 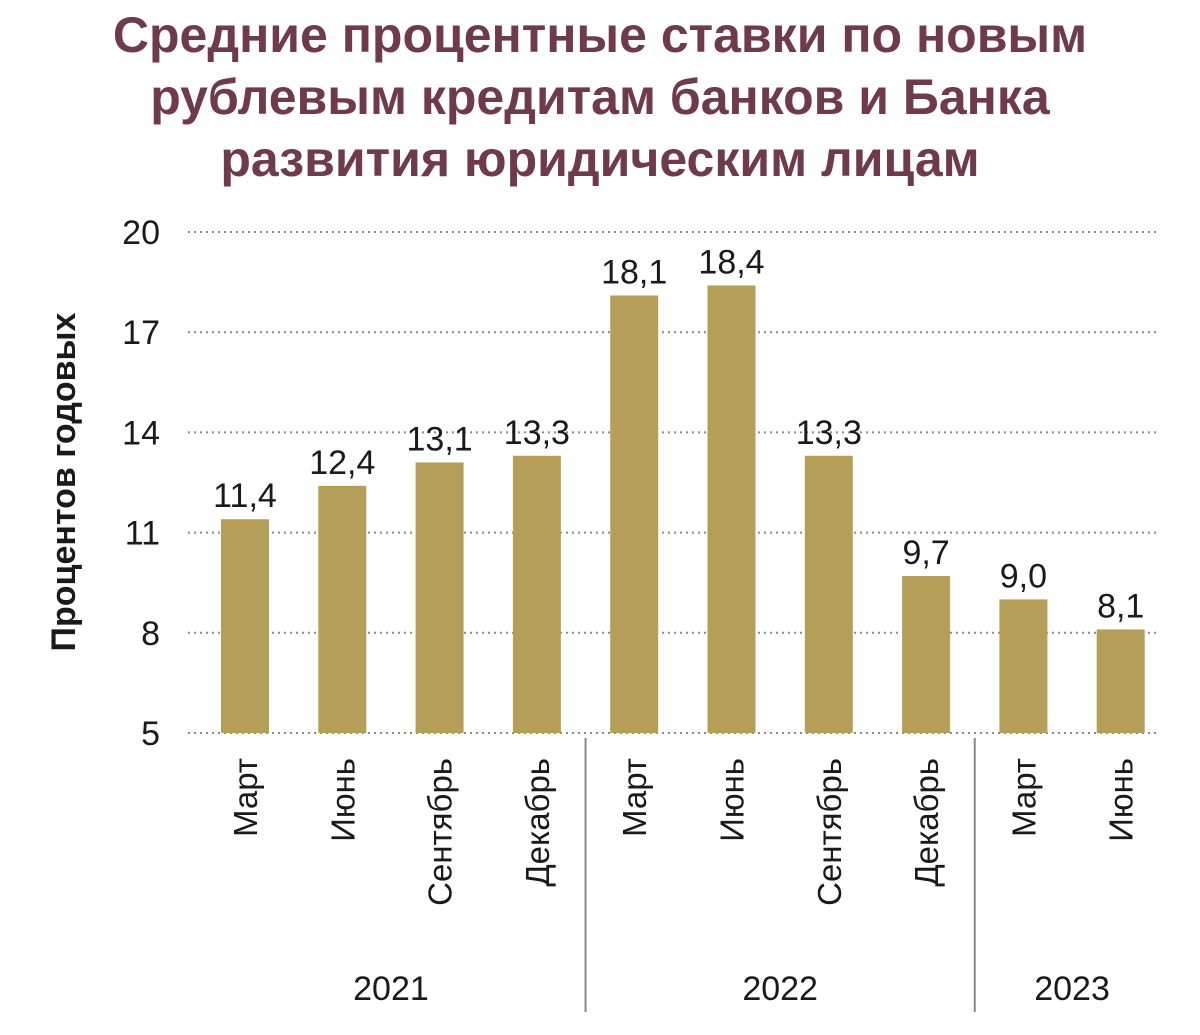 I want to click on y-tick-labels: 5 8 11 14 17 20, so click(x=141, y=483).